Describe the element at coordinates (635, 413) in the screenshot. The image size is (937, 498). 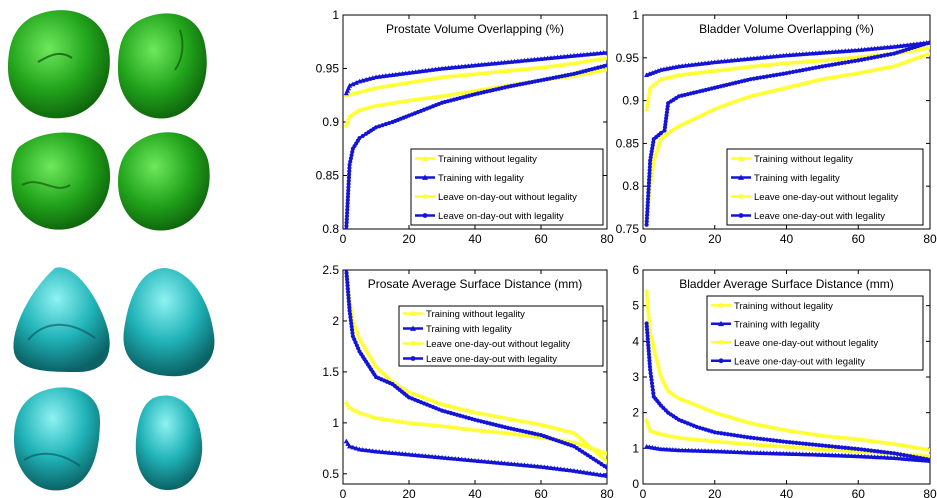
I see `y-tick-label: 2` at that location.